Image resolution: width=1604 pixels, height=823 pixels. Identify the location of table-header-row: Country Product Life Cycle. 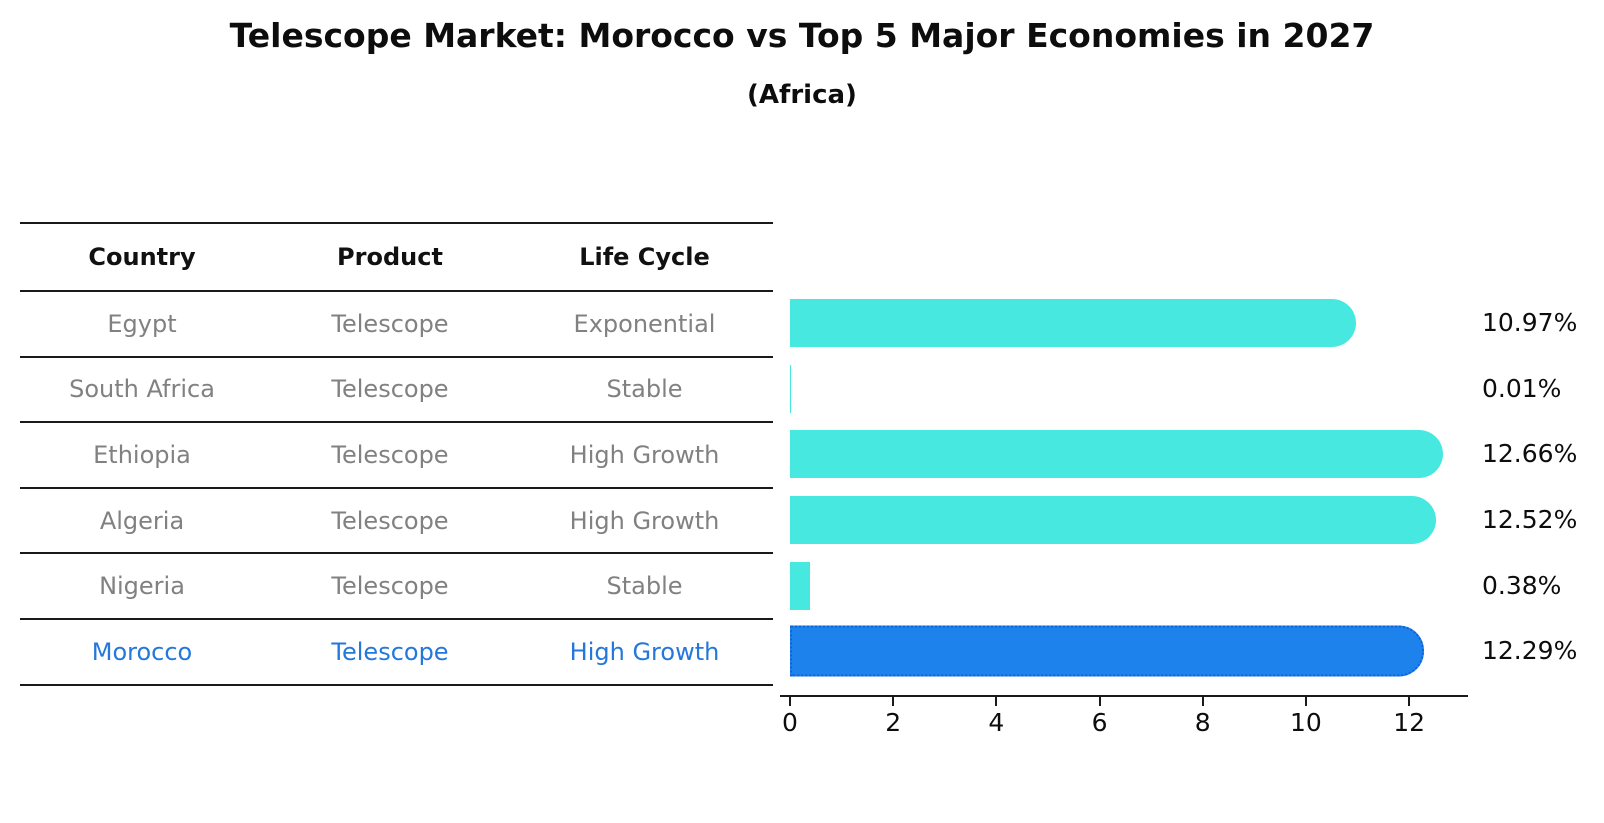
(396, 258).